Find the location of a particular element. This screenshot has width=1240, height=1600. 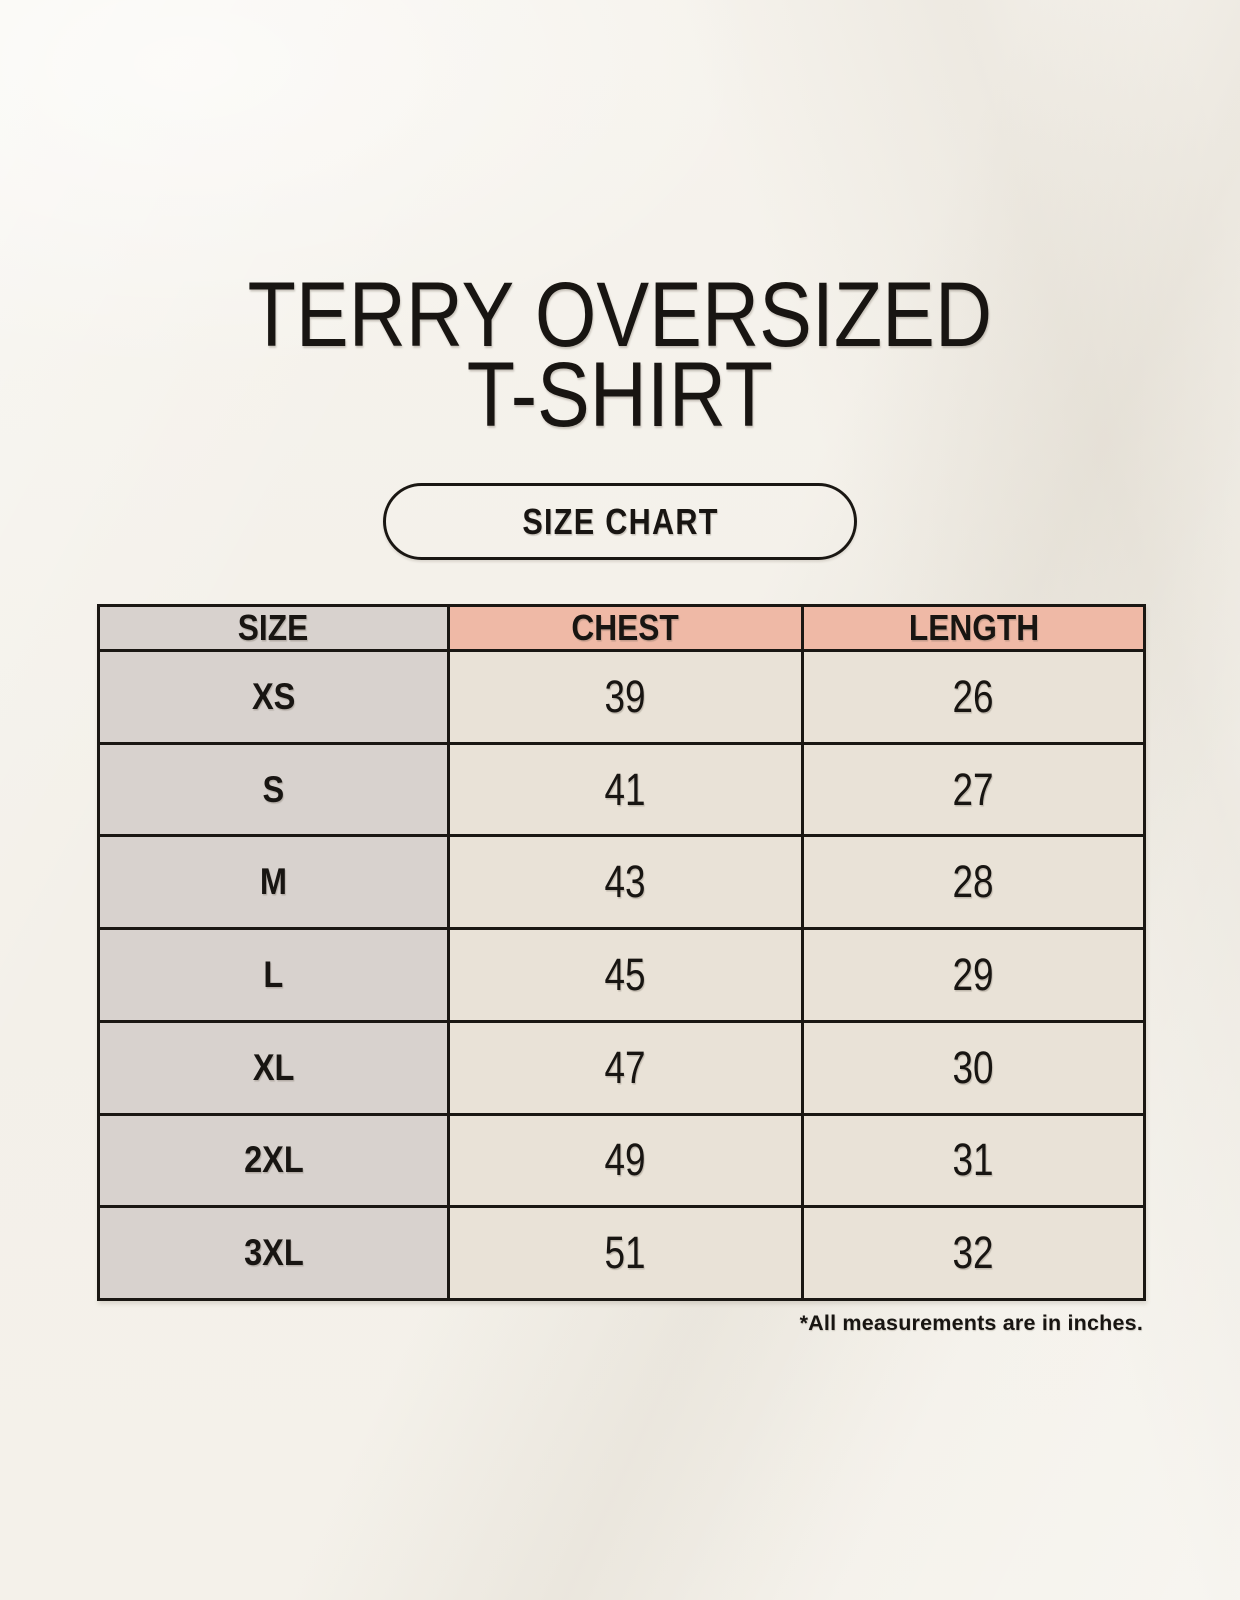

size-label-text: 2XL is located at coordinates (273, 1160).